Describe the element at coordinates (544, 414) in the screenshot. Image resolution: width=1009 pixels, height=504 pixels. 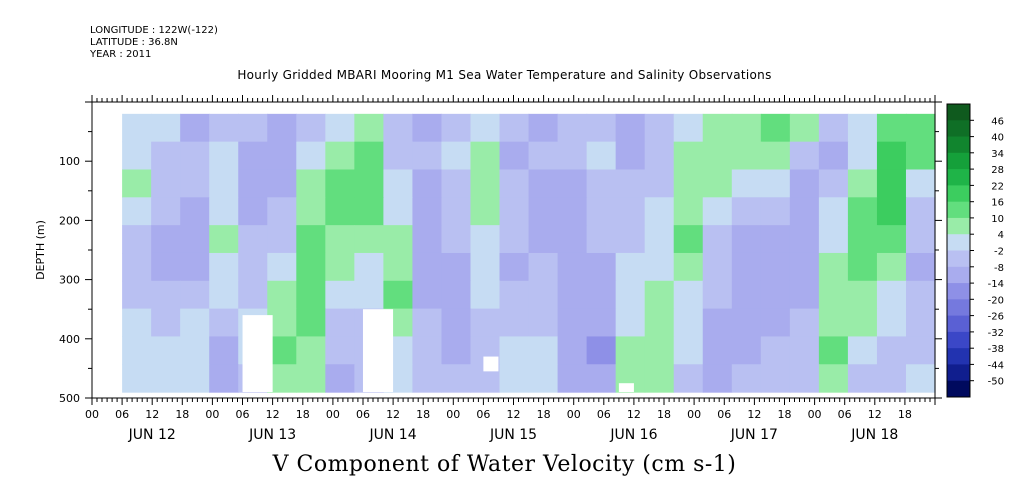
I see `x-tick-label: 18` at that location.